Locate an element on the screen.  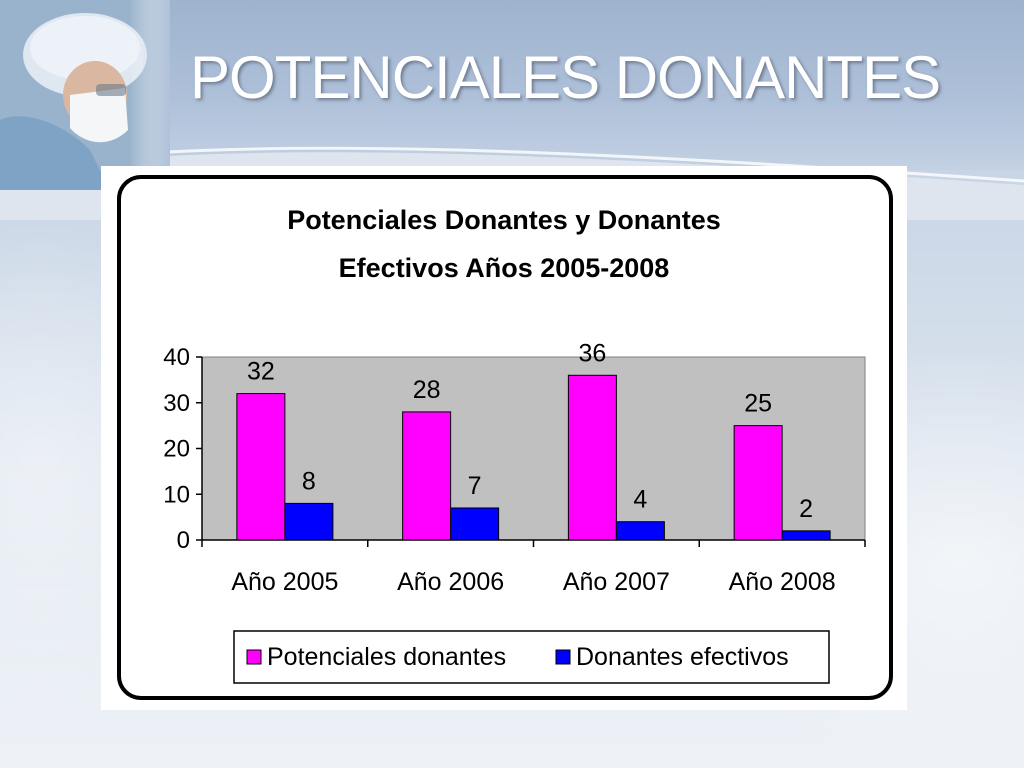
legend-box is located at coordinates (531, 657).